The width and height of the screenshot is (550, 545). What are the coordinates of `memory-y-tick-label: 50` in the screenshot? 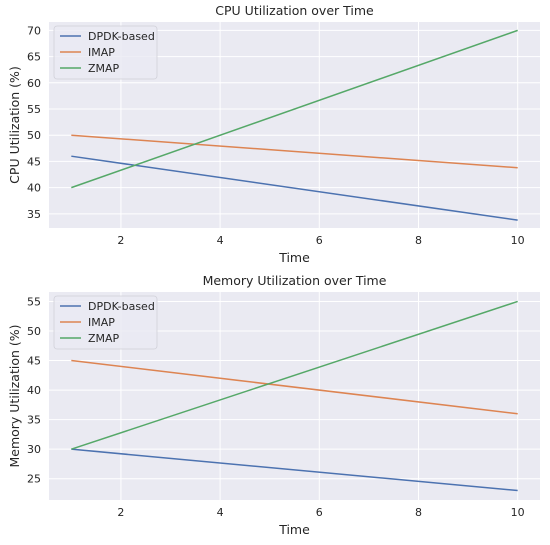 It's located at (34, 331).